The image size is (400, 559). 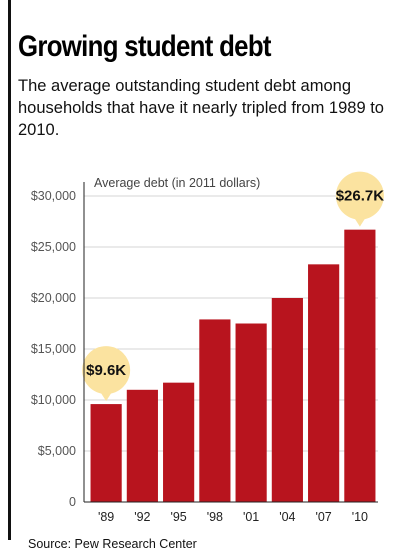 I want to click on callout-label: $26.7K, so click(x=360, y=196).